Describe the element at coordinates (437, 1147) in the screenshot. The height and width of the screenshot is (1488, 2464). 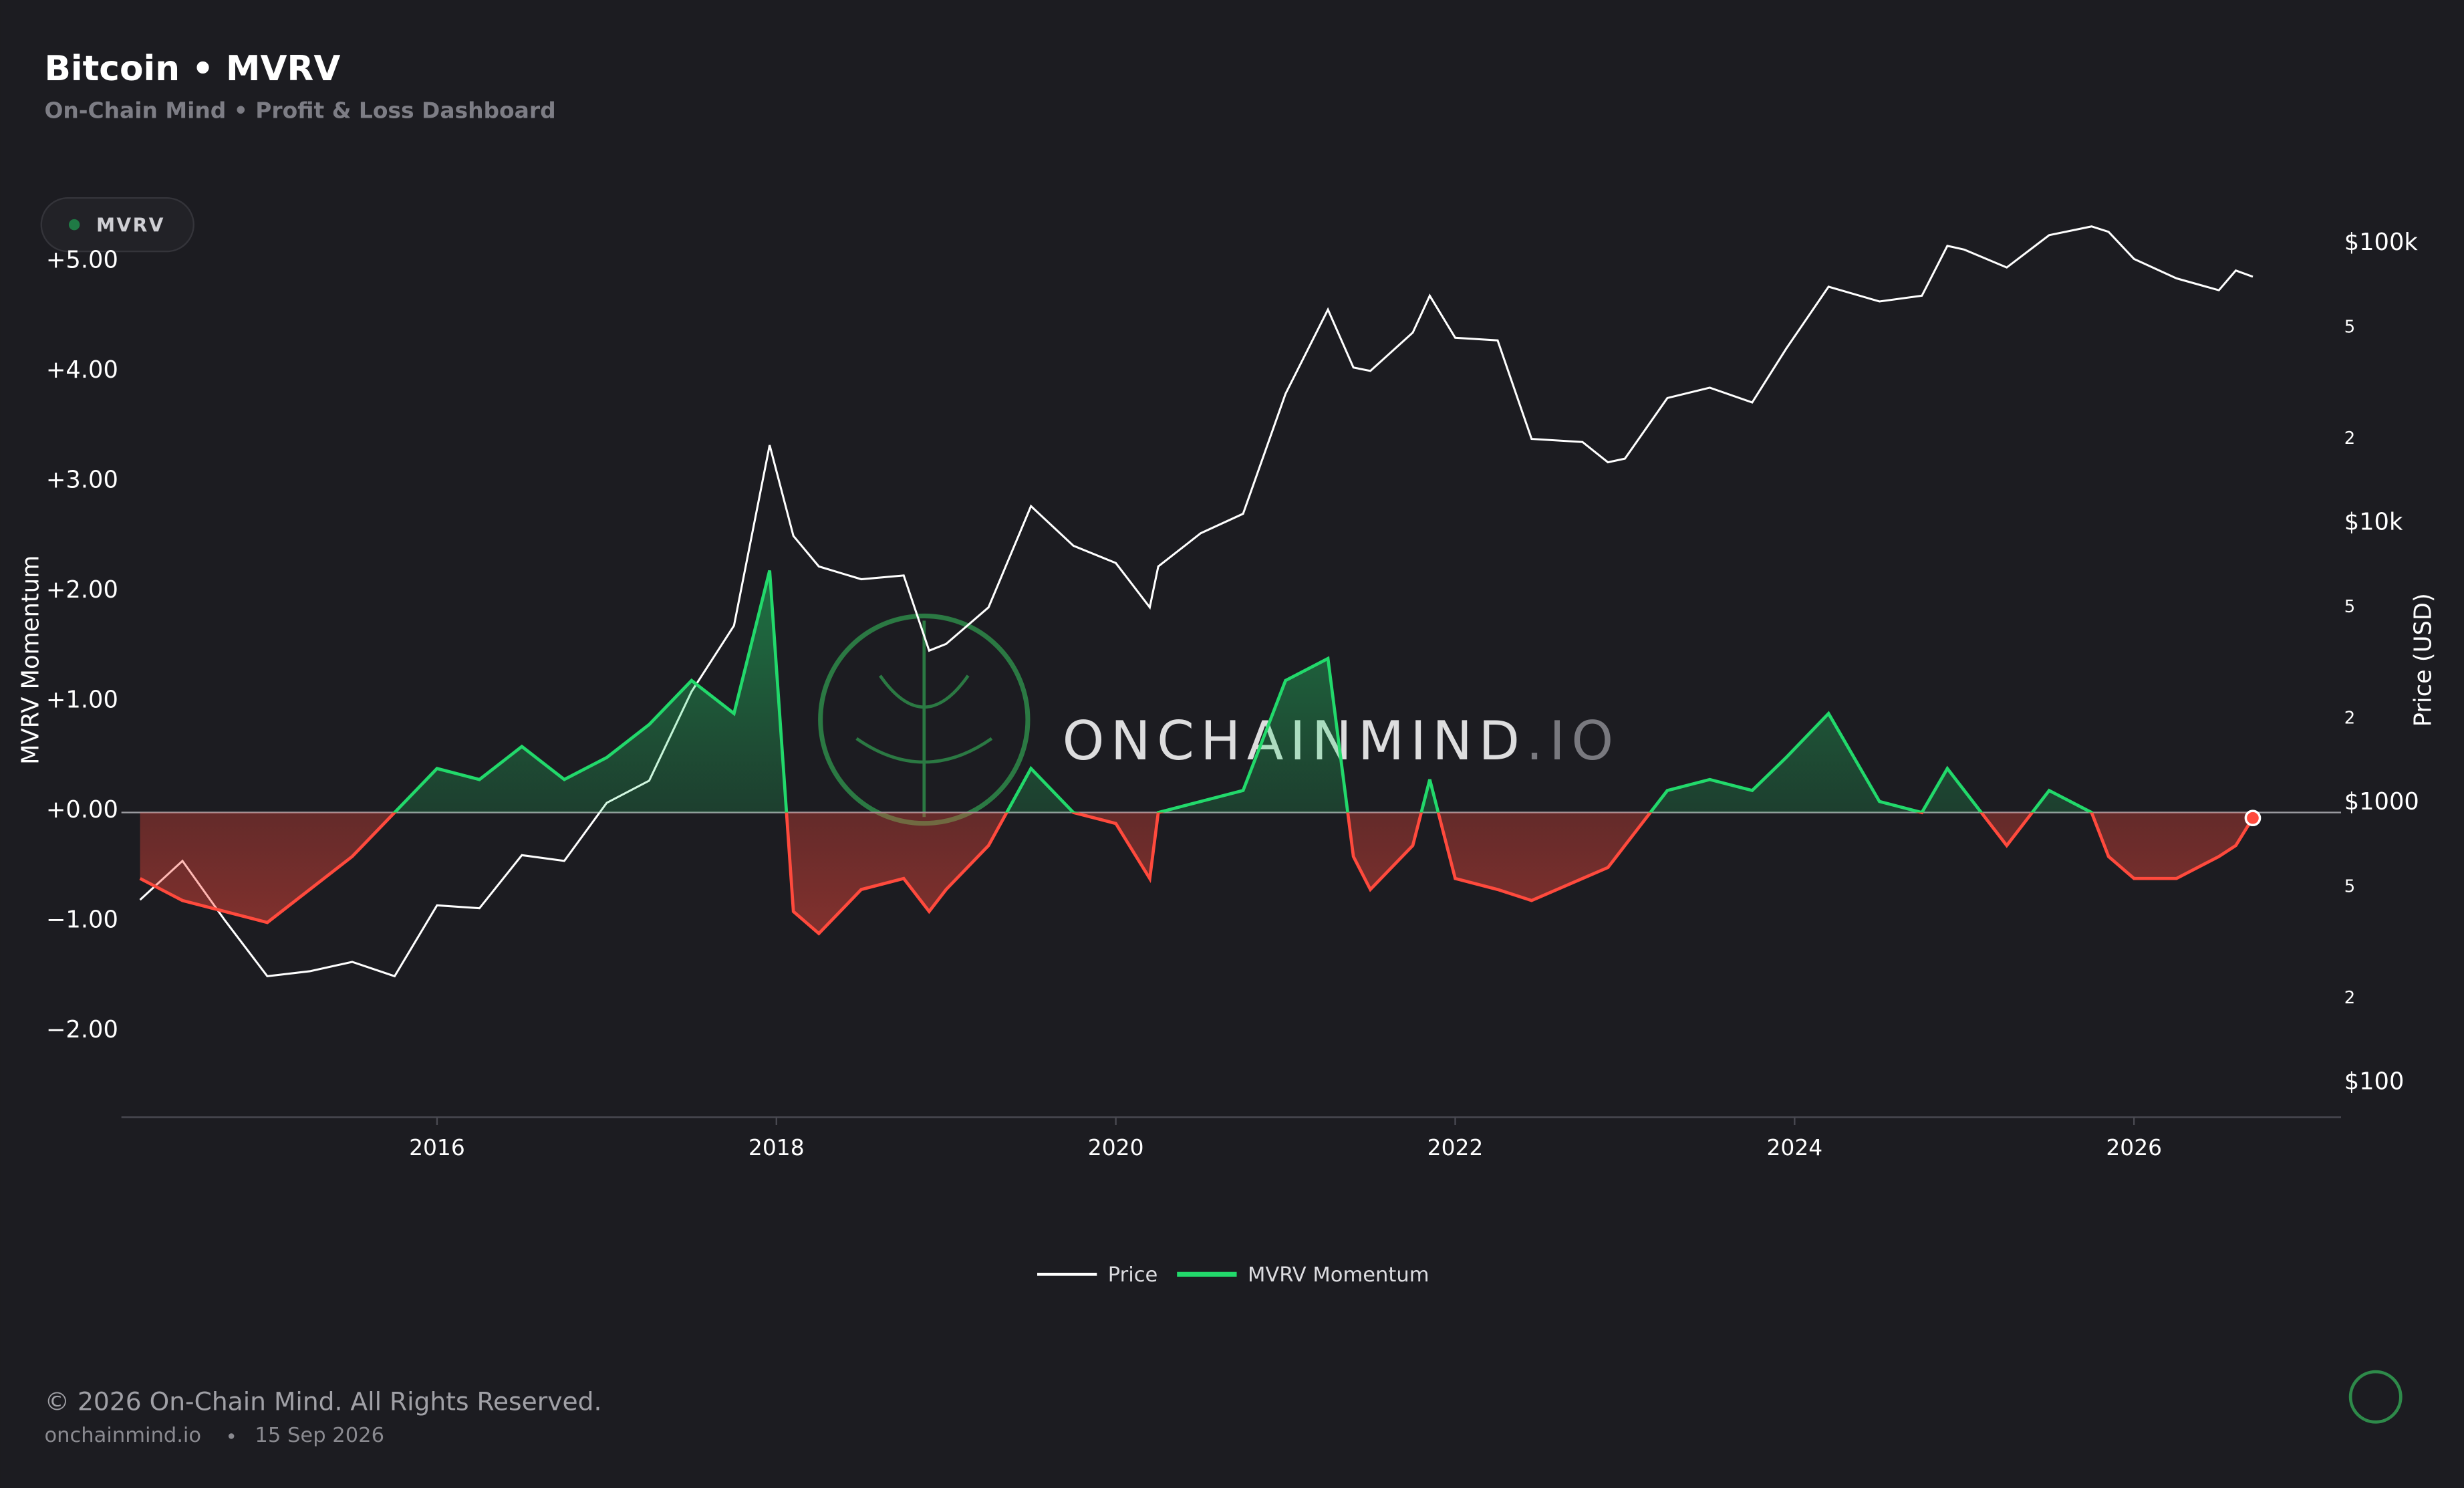
I see `x-tick-label: 2016` at that location.